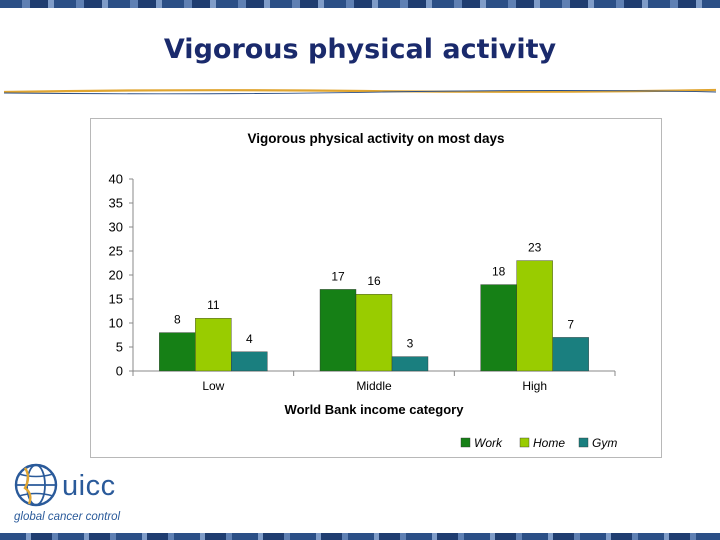 The width and height of the screenshot is (720, 540). What do you see at coordinates (360, 4) in the screenshot?
I see `top-border` at bounding box center [360, 4].